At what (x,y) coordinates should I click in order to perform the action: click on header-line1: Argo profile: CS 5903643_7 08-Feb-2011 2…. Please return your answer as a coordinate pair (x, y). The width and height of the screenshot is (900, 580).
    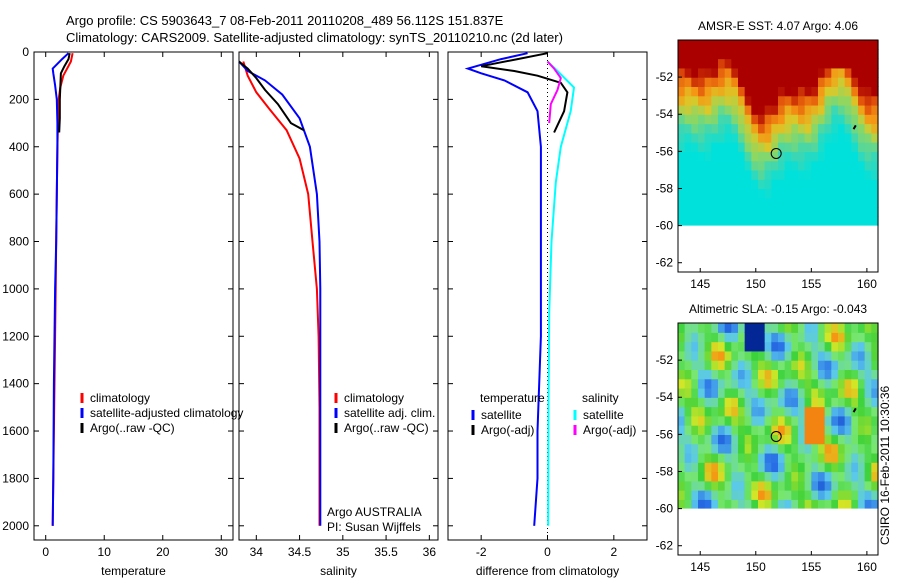
    Looking at the image, I should click on (285, 20).